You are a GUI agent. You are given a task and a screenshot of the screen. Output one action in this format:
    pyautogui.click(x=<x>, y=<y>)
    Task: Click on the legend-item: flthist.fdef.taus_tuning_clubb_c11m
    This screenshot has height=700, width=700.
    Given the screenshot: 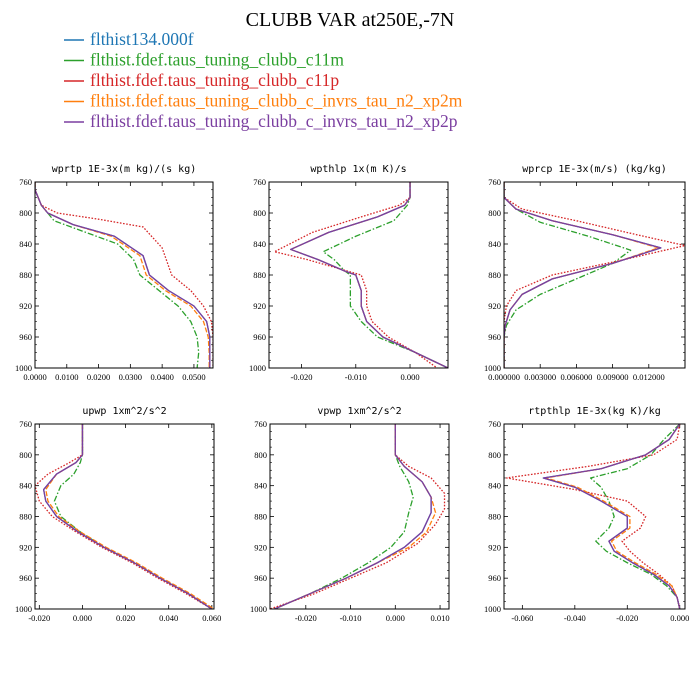 What is the action you would take?
    pyautogui.click(x=204, y=60)
    